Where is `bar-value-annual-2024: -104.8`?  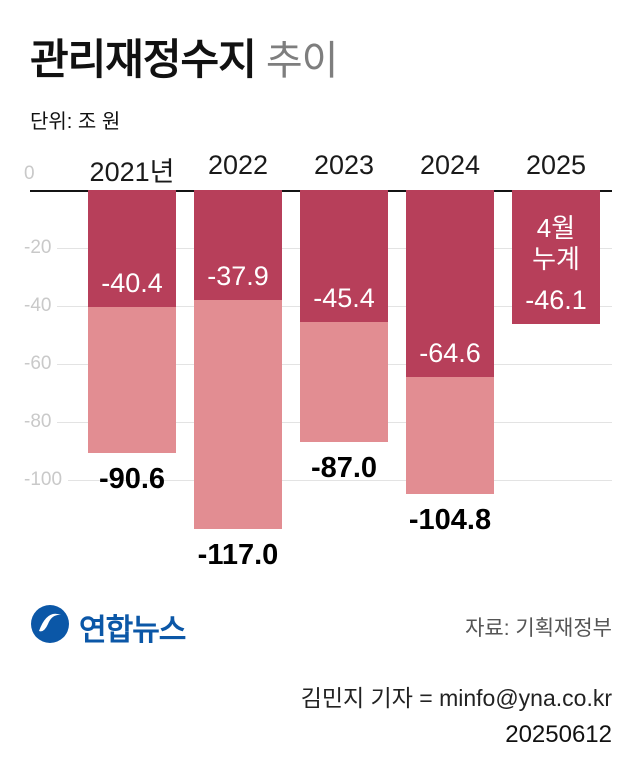
bar-value-annual-2024: -104.8 is located at coordinates (450, 519).